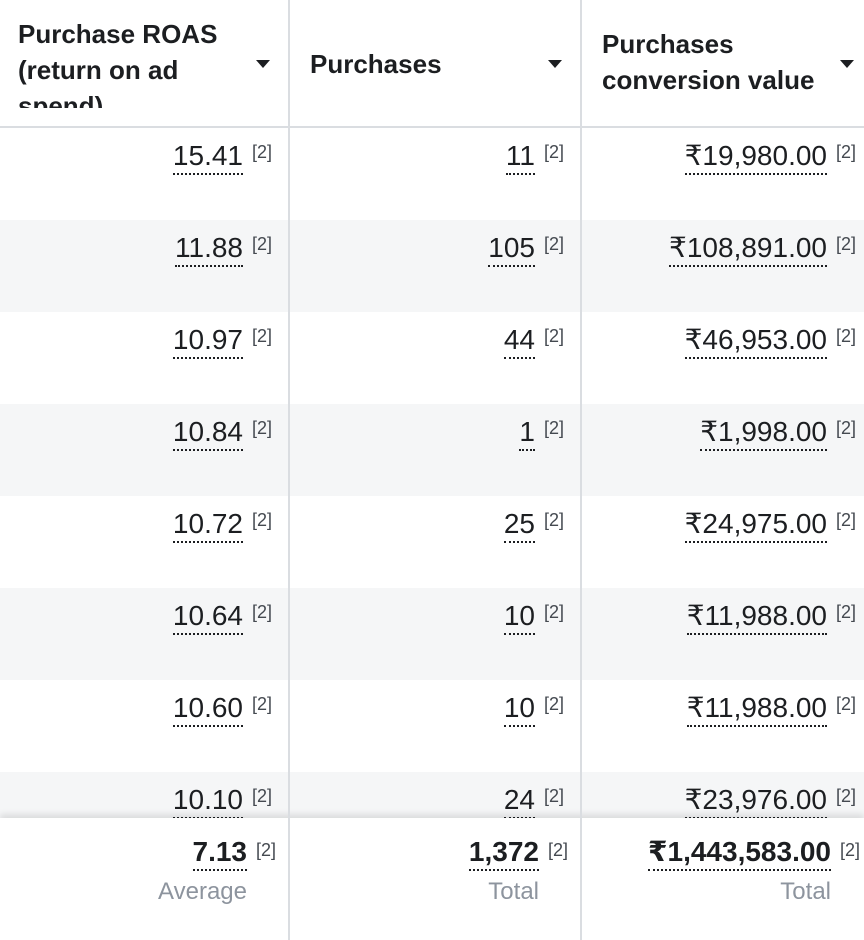 The image size is (864, 940). Describe the element at coordinates (739, 853) in the screenshot. I see `conversion-value-total: ₹1,443,583.00` at that location.